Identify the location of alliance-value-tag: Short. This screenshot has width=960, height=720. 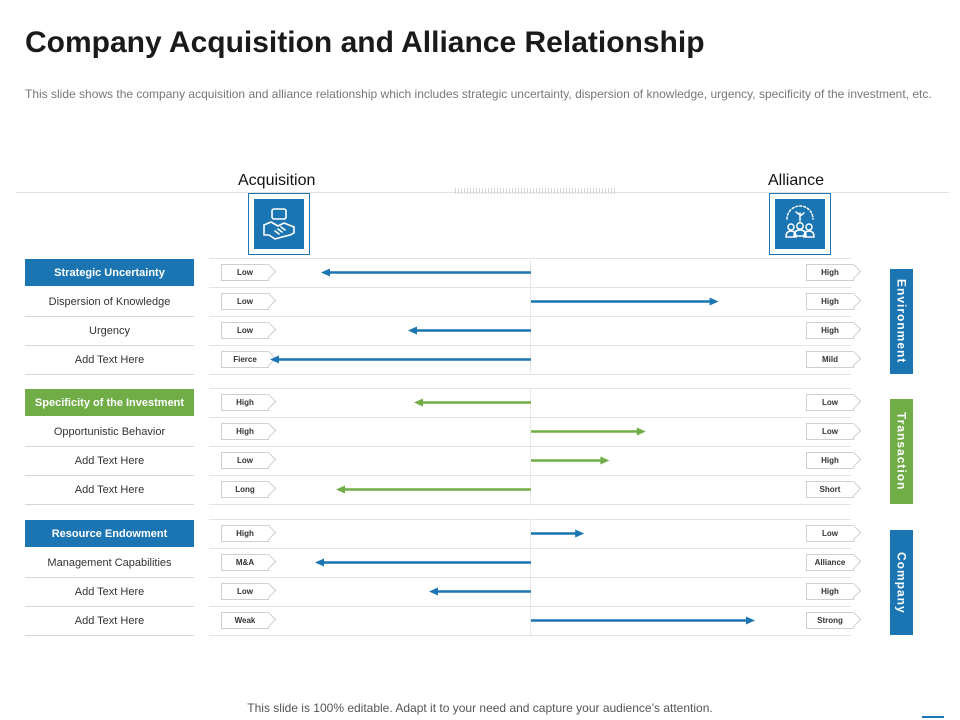
(834, 489).